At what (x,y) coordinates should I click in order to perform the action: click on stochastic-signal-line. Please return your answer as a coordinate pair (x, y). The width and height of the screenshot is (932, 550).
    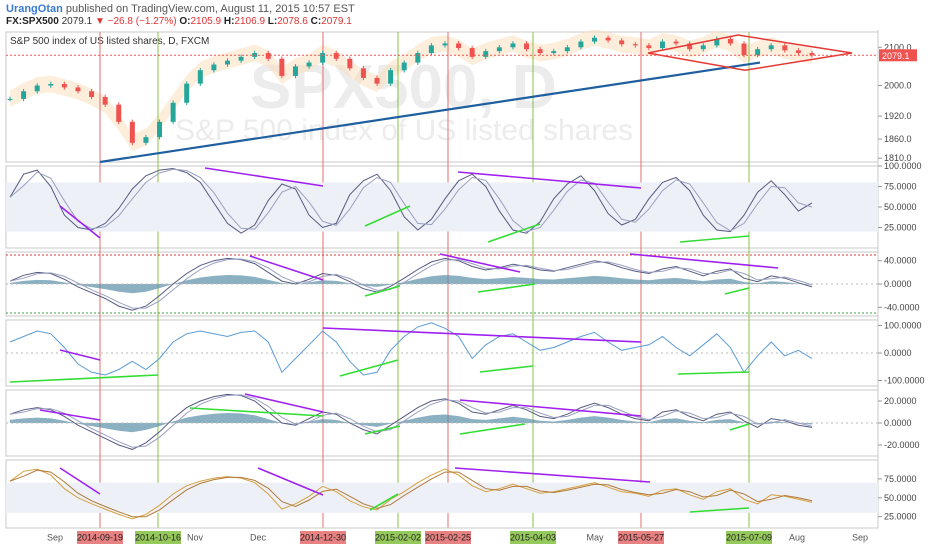
    Looking at the image, I should click on (411, 200).